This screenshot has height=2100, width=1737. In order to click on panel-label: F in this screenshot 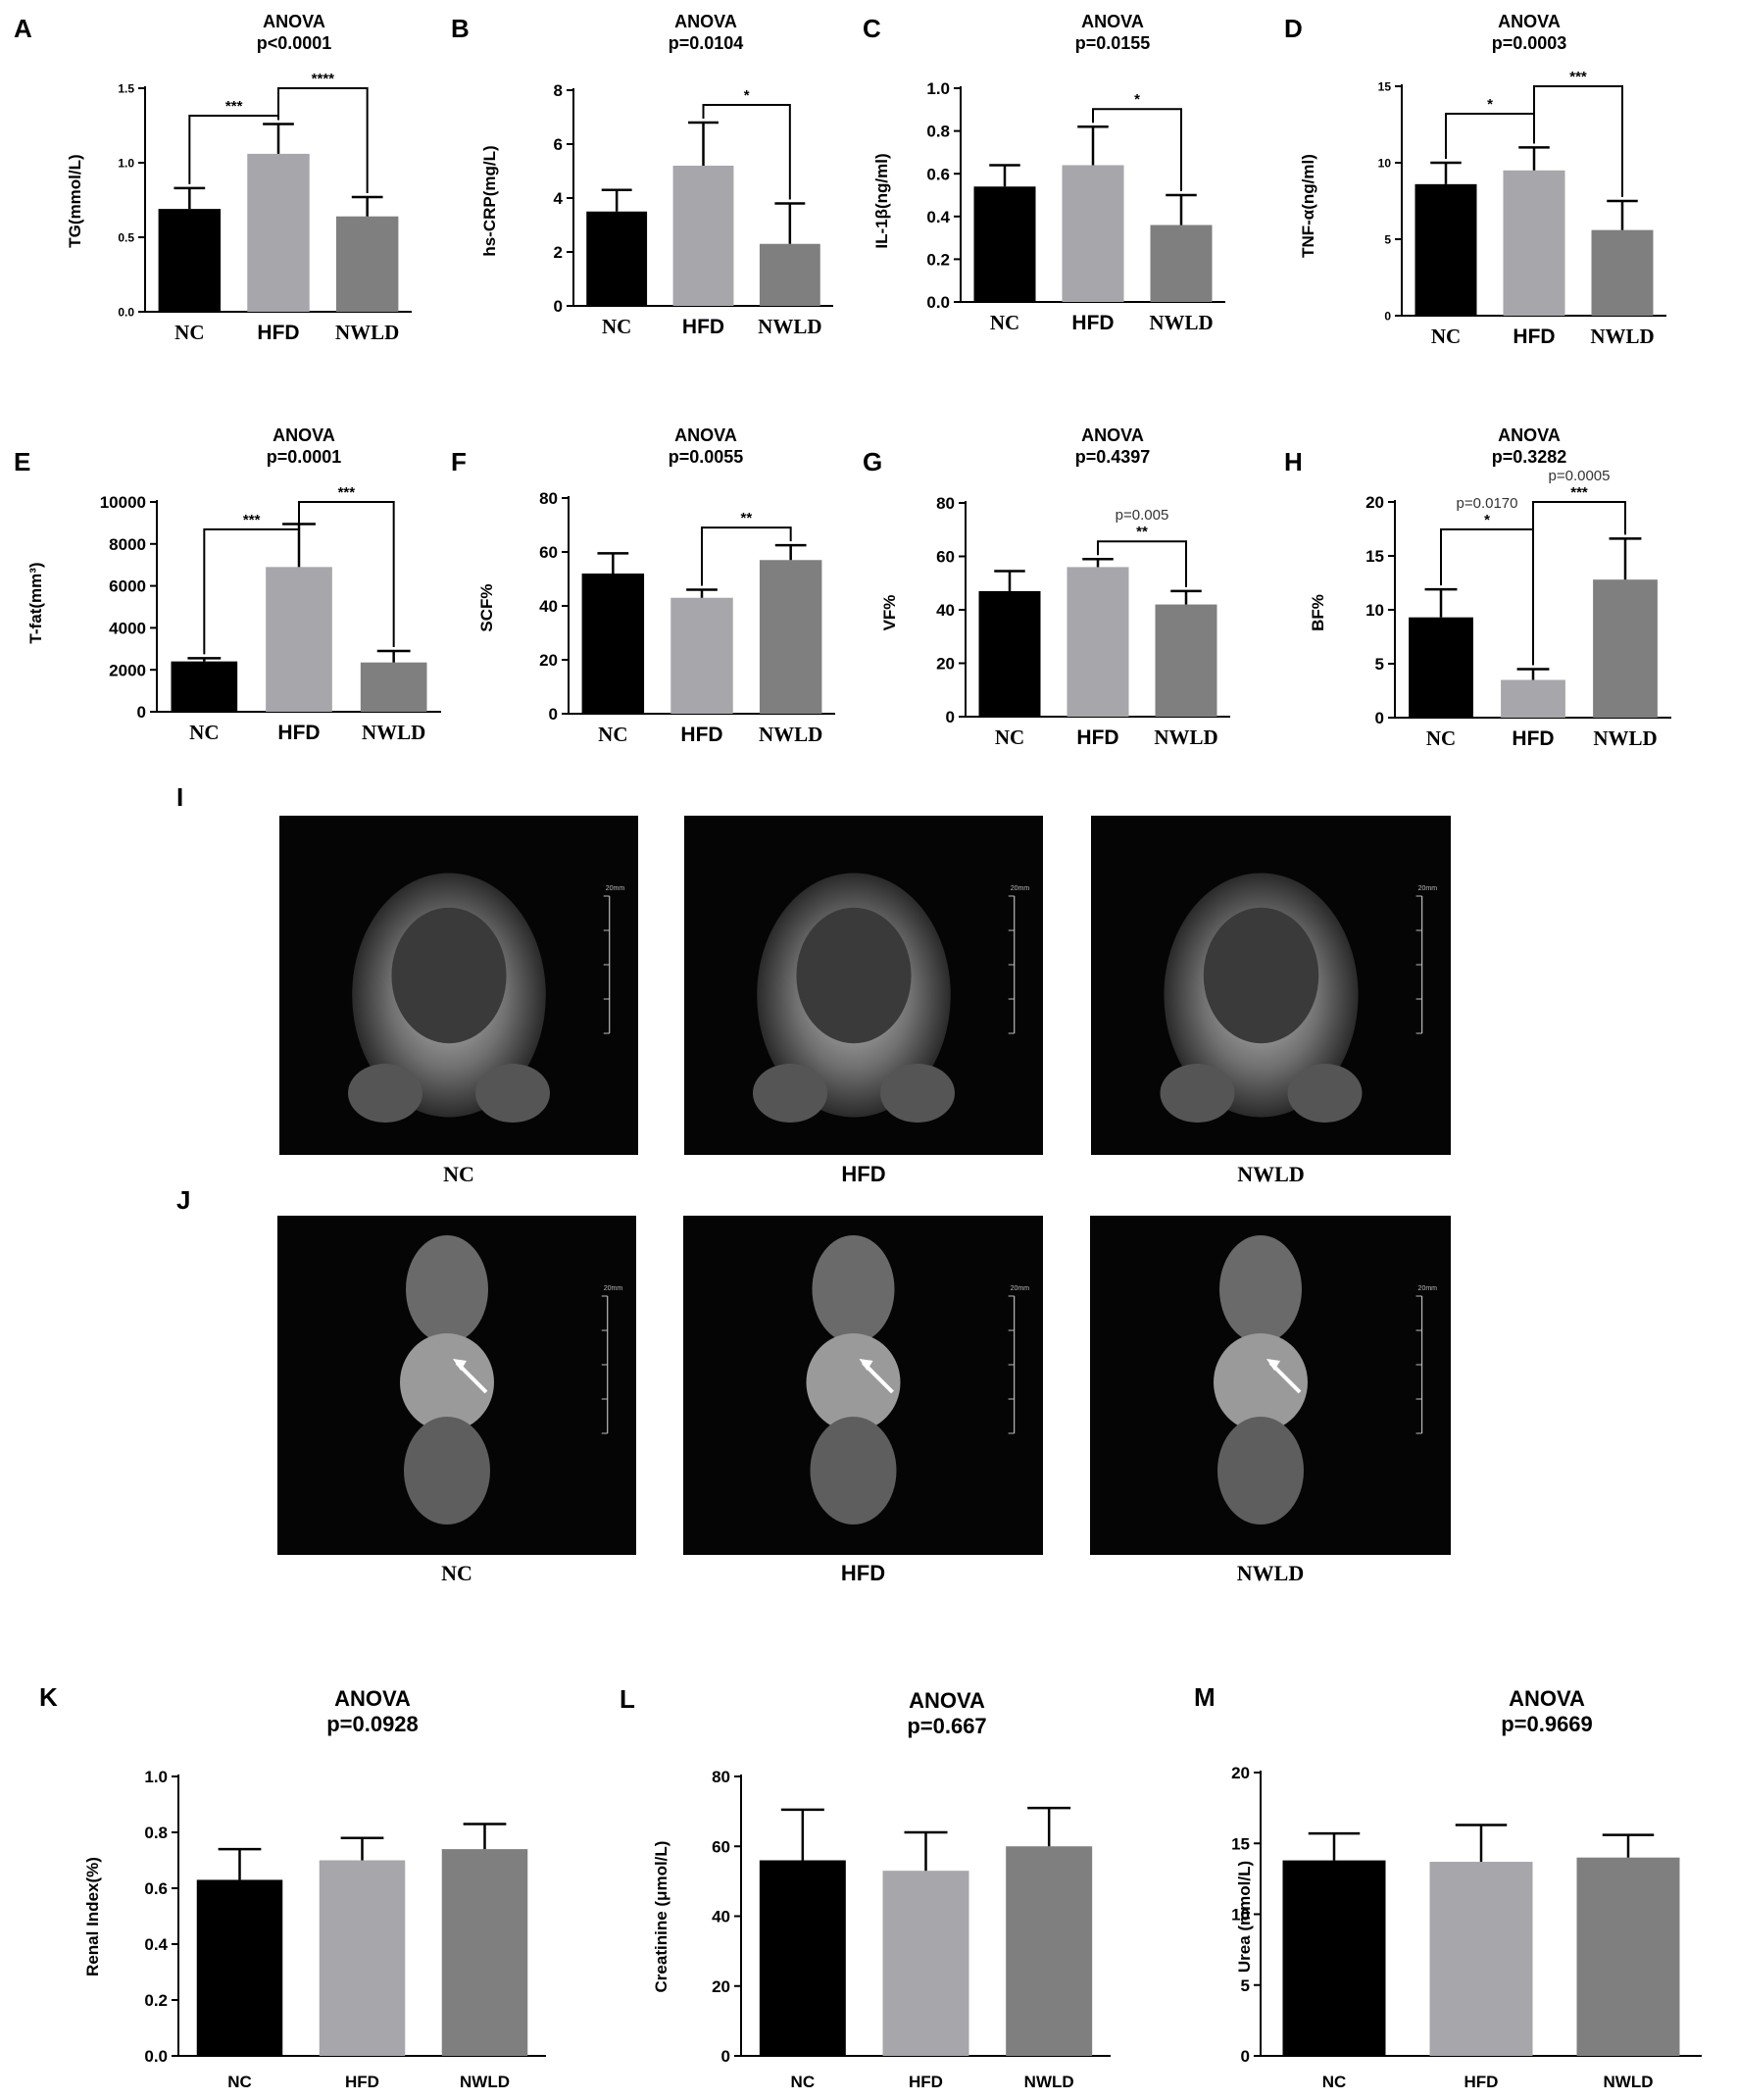, I will do `click(459, 461)`.